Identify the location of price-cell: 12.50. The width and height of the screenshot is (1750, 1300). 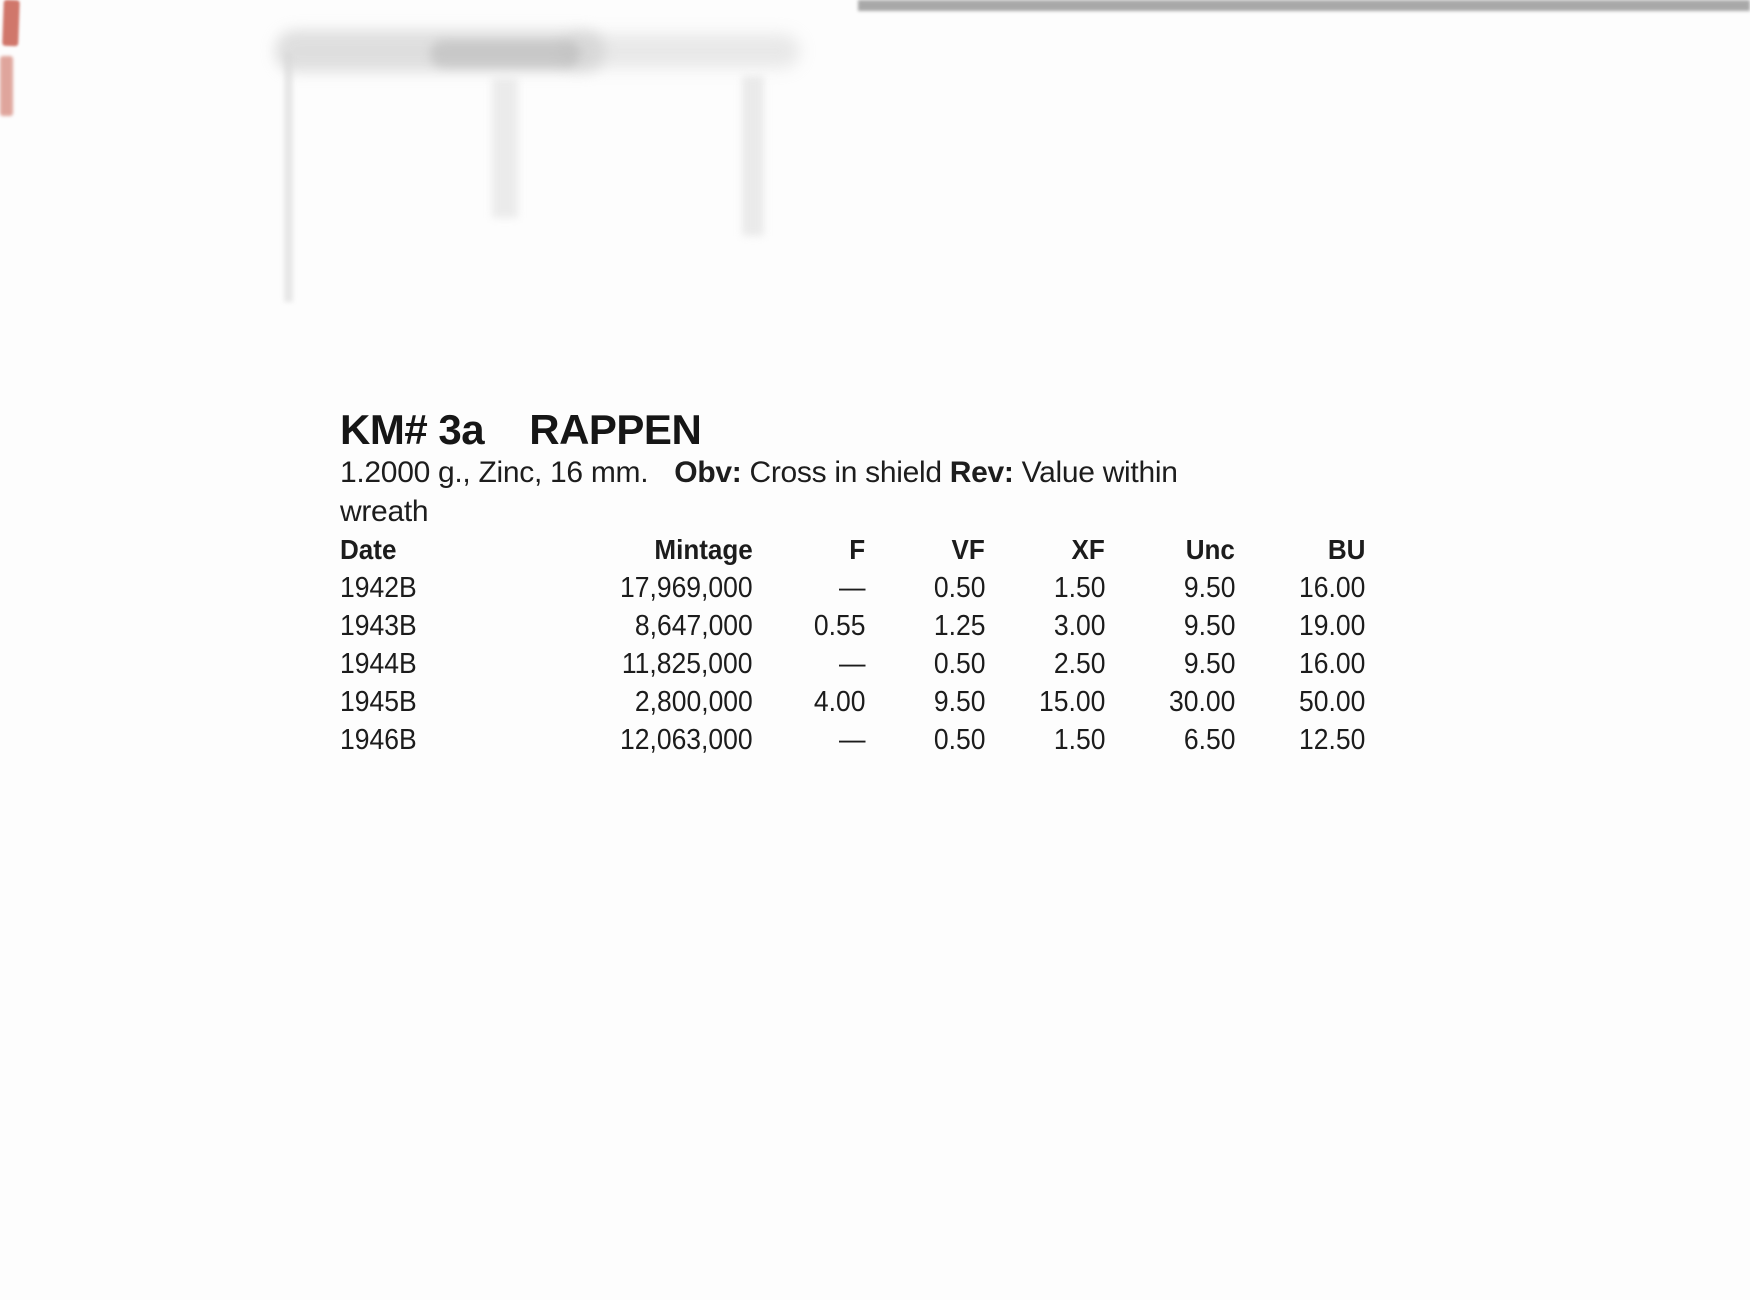
(1331, 740).